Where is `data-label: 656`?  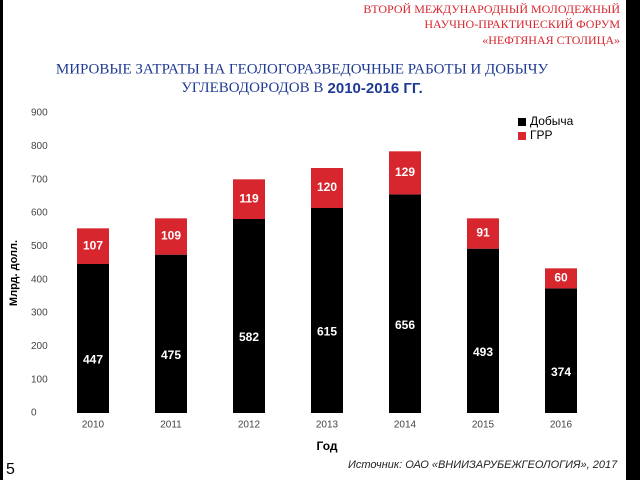 data-label: 656 is located at coordinates (405, 325).